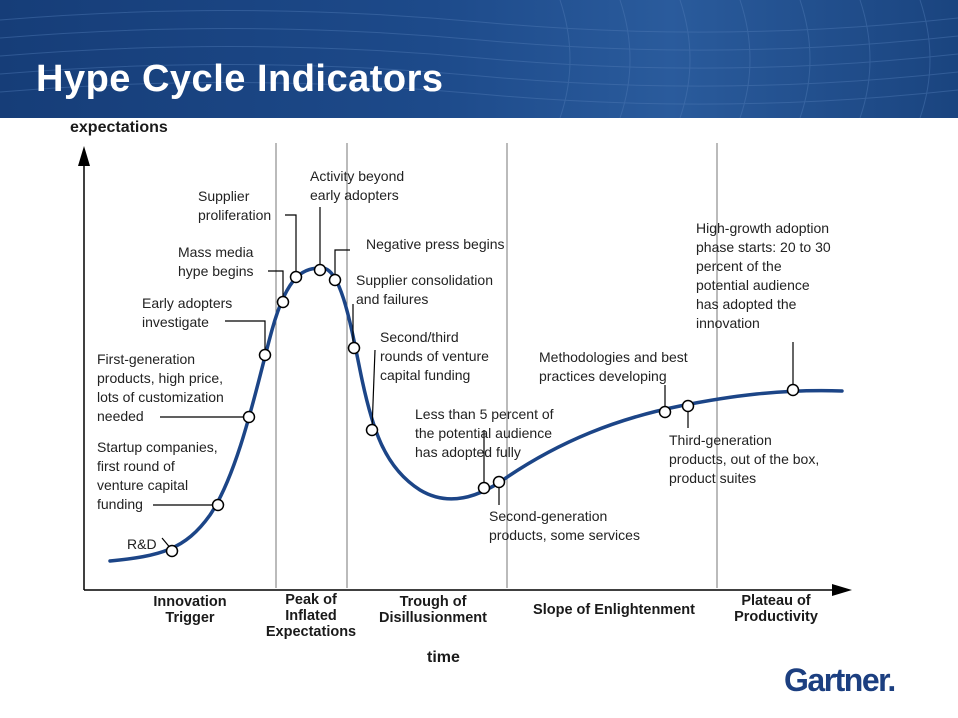 The height and width of the screenshot is (718, 958). Describe the element at coordinates (235, 205) in the screenshot. I see `label-supplier-prolif: Supplier proliferation` at that location.